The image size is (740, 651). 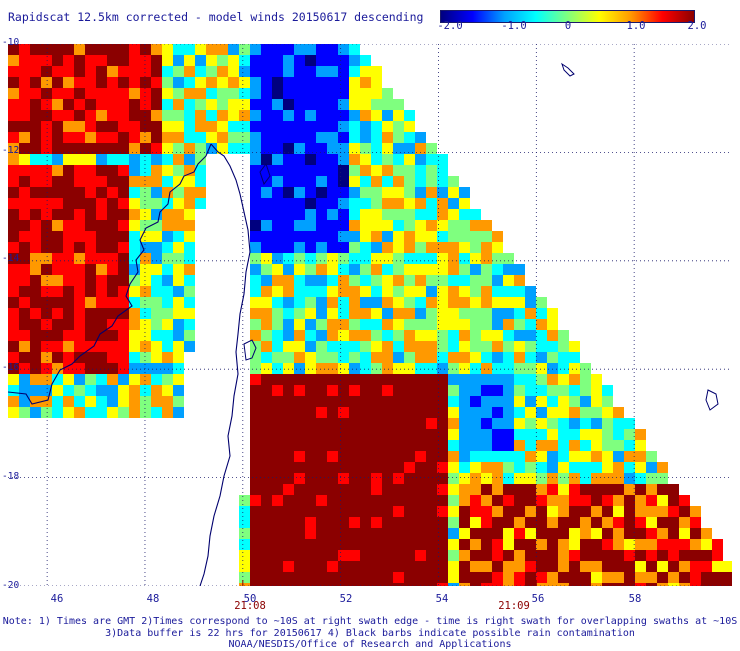 What do you see at coordinates (250, 599) in the screenshot?
I see `lon-label: 50` at bounding box center [250, 599].